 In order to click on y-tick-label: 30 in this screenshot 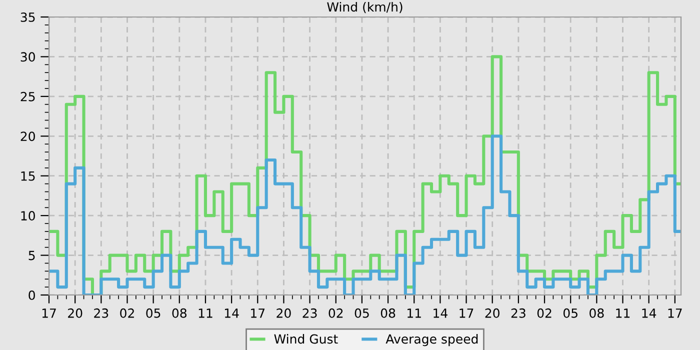, I will do `click(27, 57)`.